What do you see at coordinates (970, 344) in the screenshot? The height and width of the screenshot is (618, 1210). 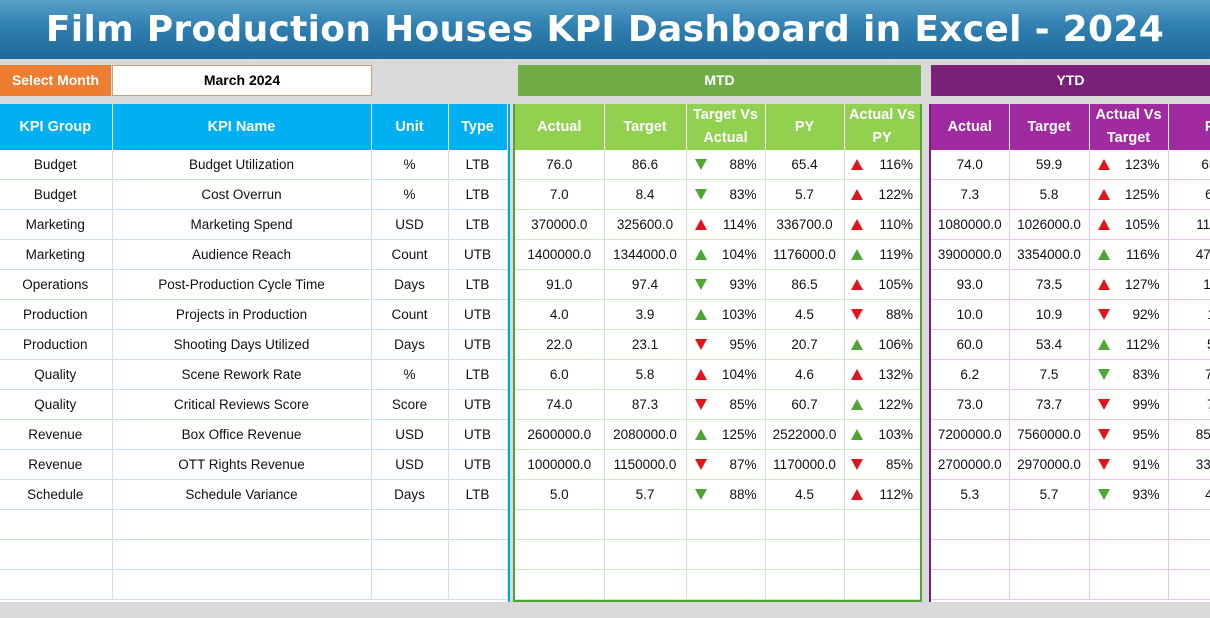 I see `ytd-actual-cell: 60.0` at bounding box center [970, 344].